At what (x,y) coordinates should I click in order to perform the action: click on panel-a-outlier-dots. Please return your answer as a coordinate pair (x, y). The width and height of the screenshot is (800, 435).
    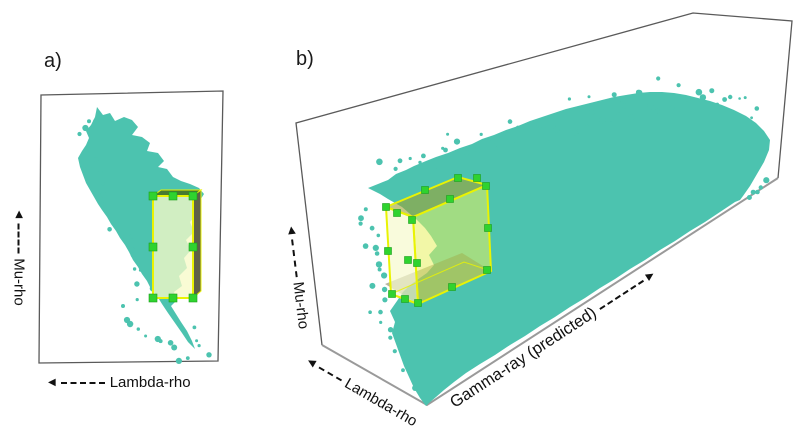
    Looking at the image, I should click on (144, 241).